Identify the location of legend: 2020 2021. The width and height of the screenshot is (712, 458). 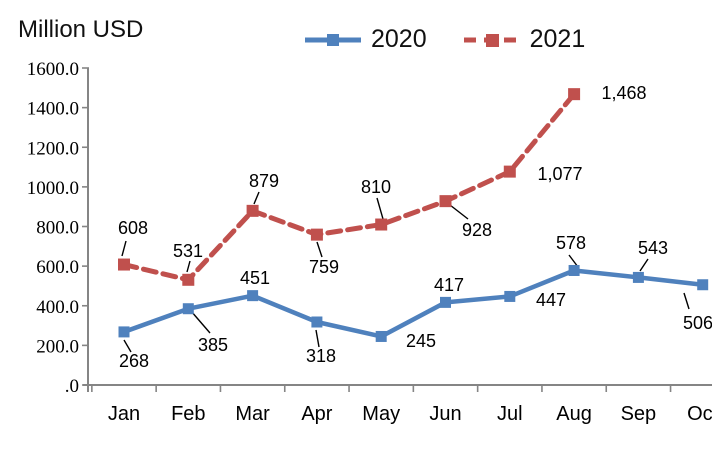
(444, 39).